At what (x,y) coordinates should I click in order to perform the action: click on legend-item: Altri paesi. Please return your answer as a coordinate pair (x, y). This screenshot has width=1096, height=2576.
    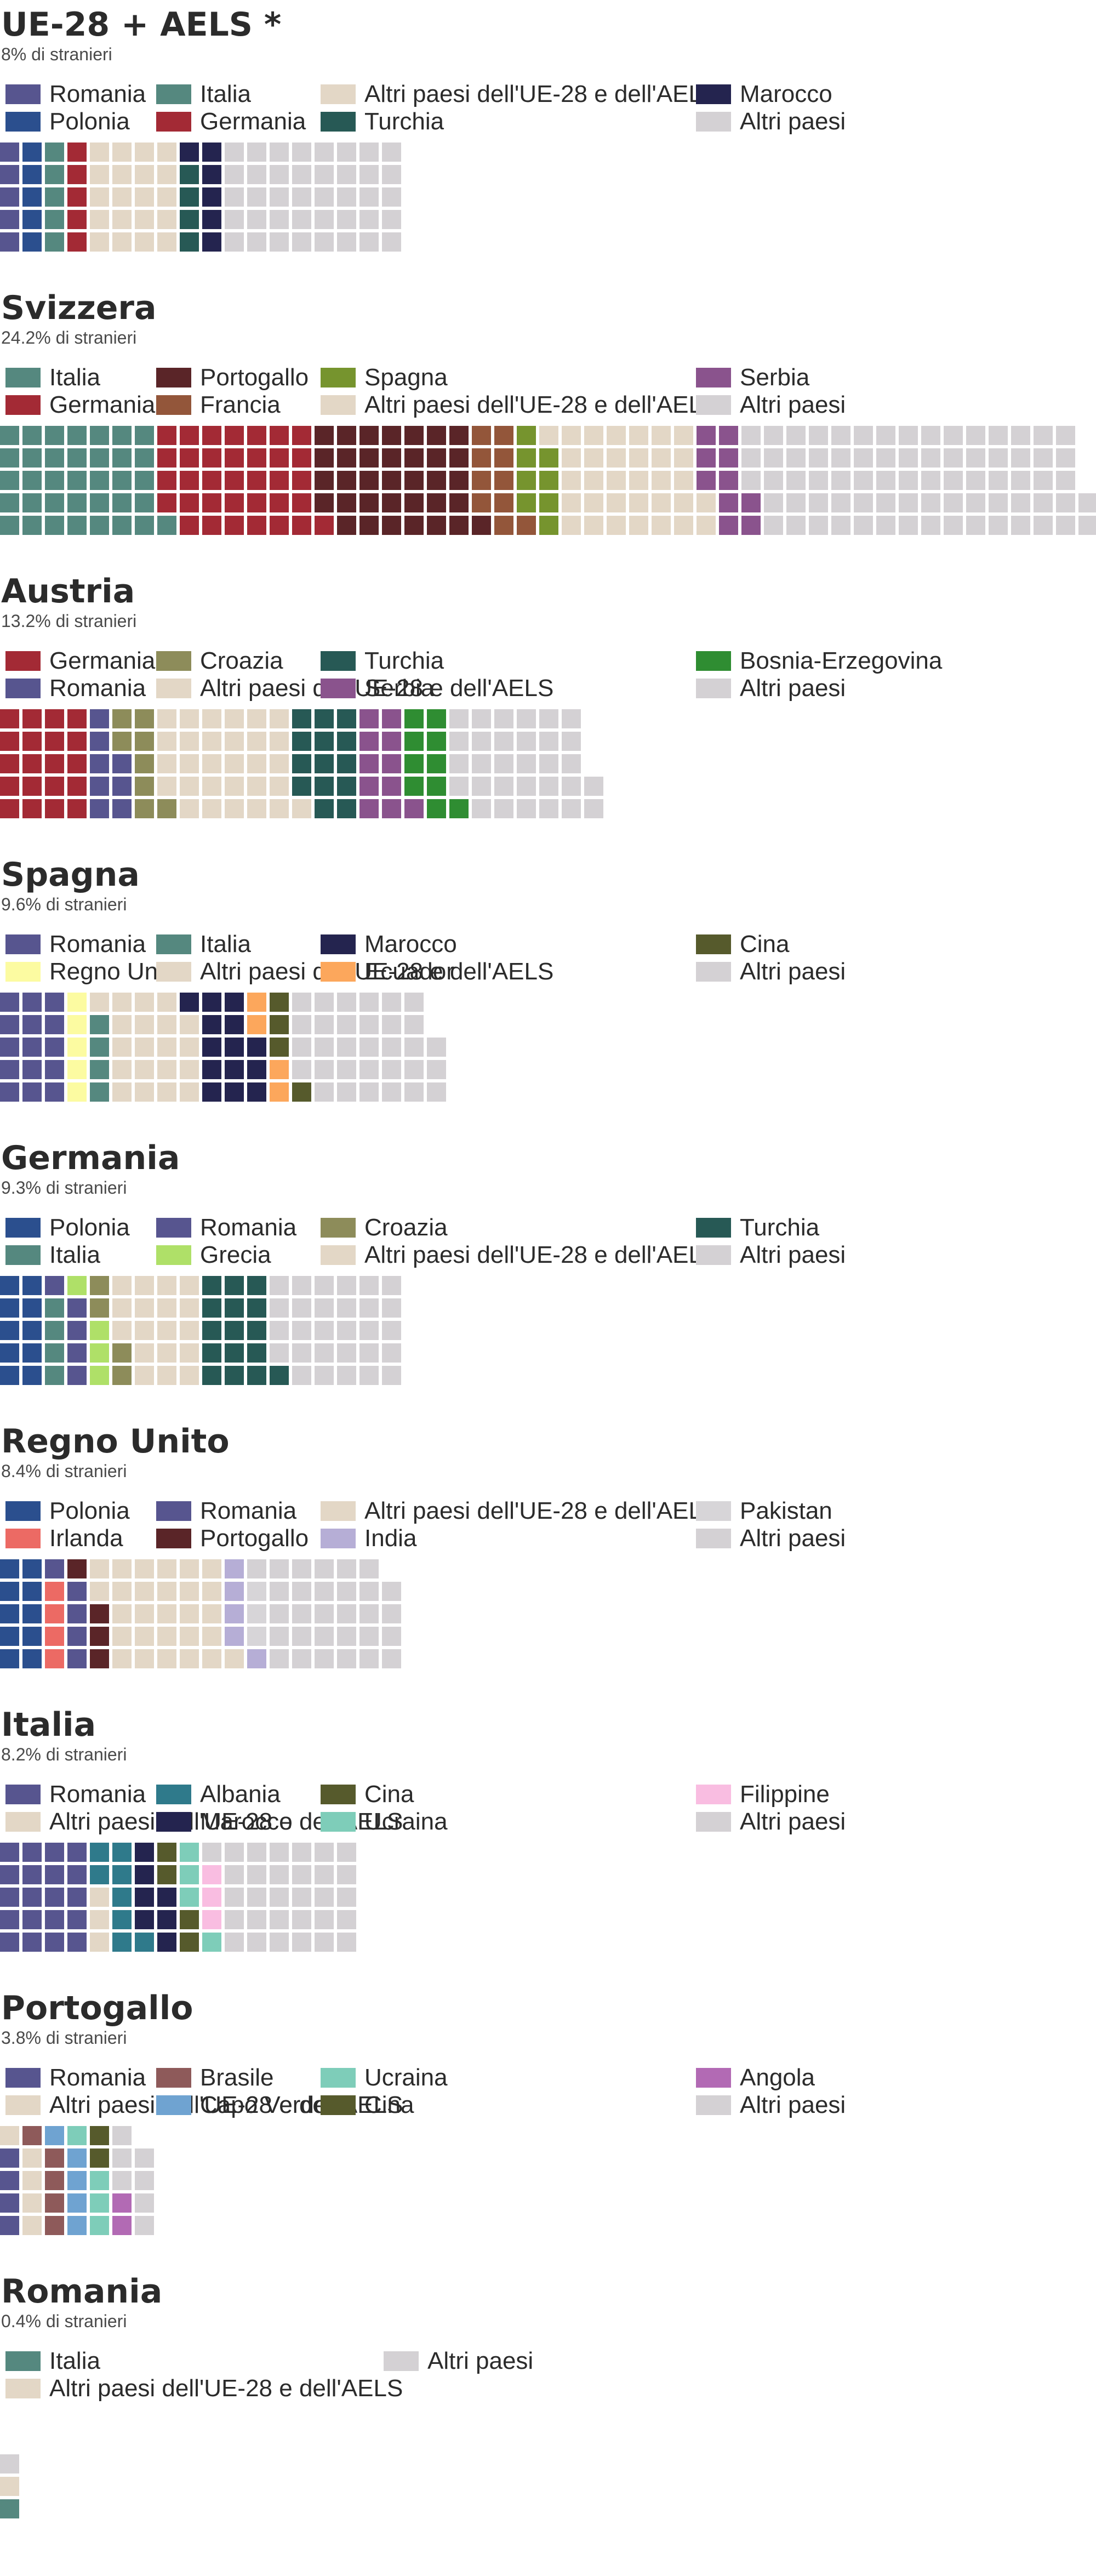
    Looking at the image, I should click on (771, 1538).